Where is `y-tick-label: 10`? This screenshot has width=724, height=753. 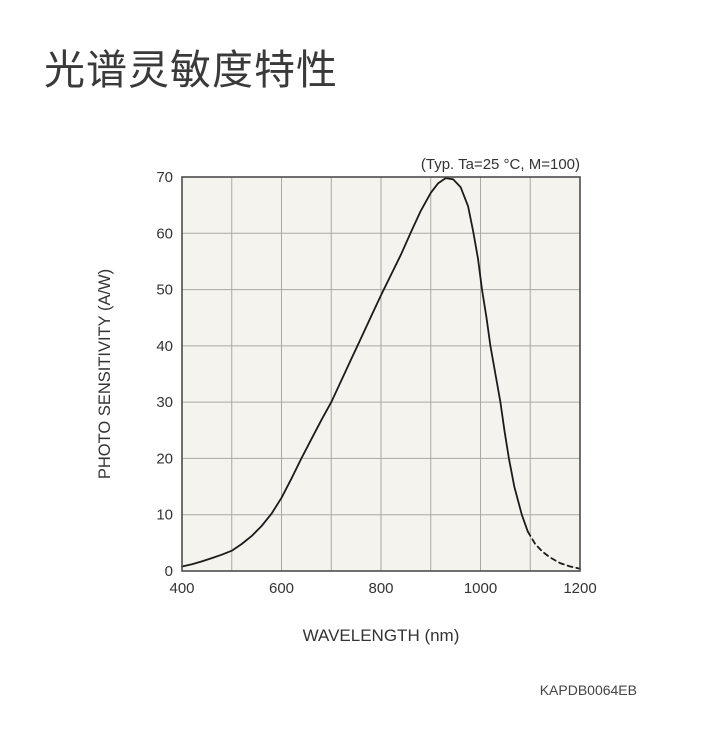 y-tick-label: 10 is located at coordinates (164, 515).